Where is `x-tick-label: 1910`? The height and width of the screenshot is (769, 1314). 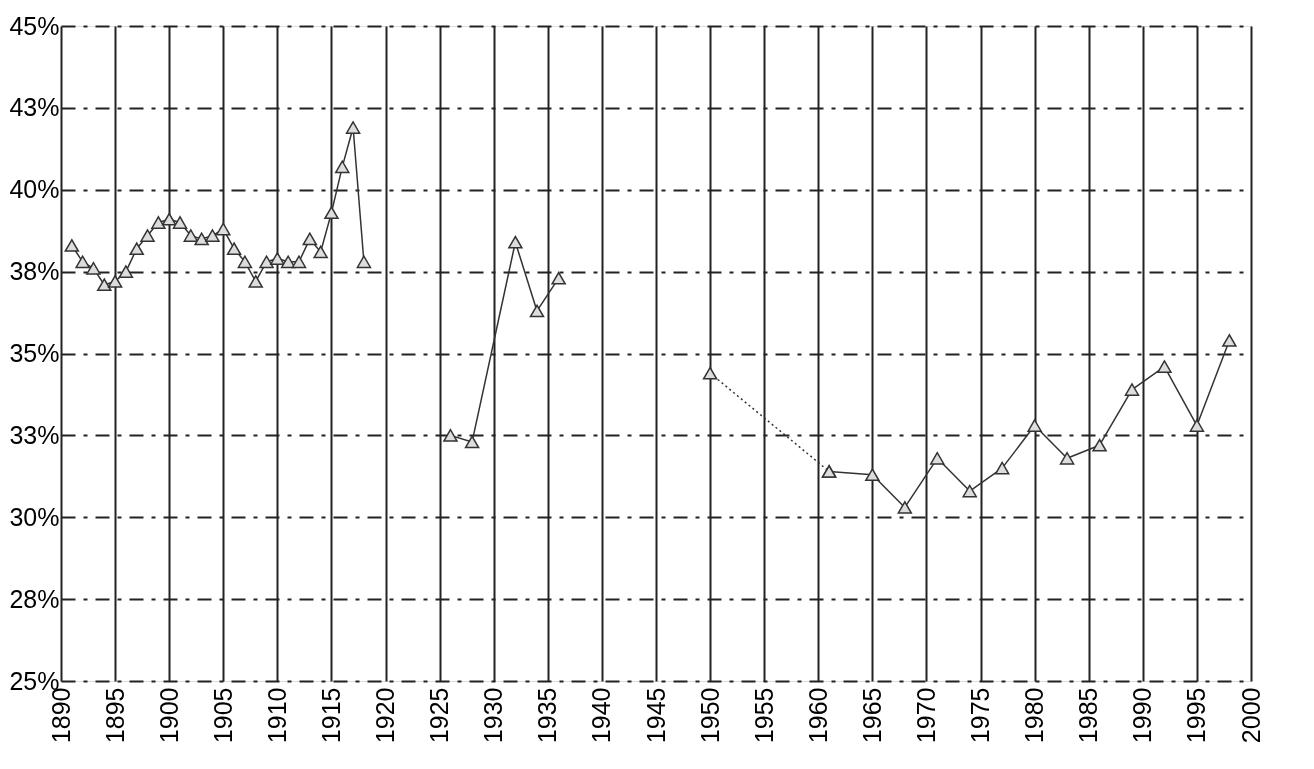
x-tick-label: 1910 is located at coordinates (276, 715).